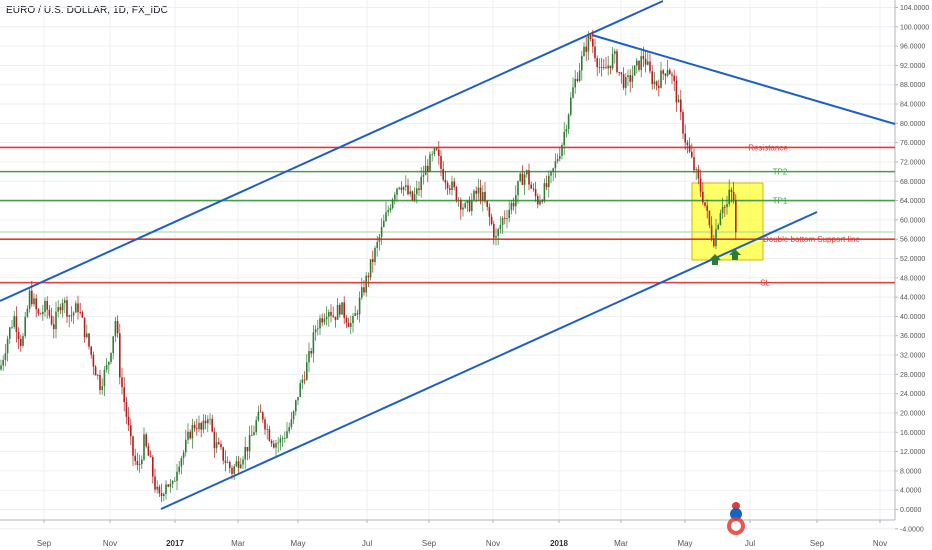 This screenshot has width=932, height=550. What do you see at coordinates (911, 491) in the screenshot?
I see `y-tick-label: 4.0000` at bounding box center [911, 491].